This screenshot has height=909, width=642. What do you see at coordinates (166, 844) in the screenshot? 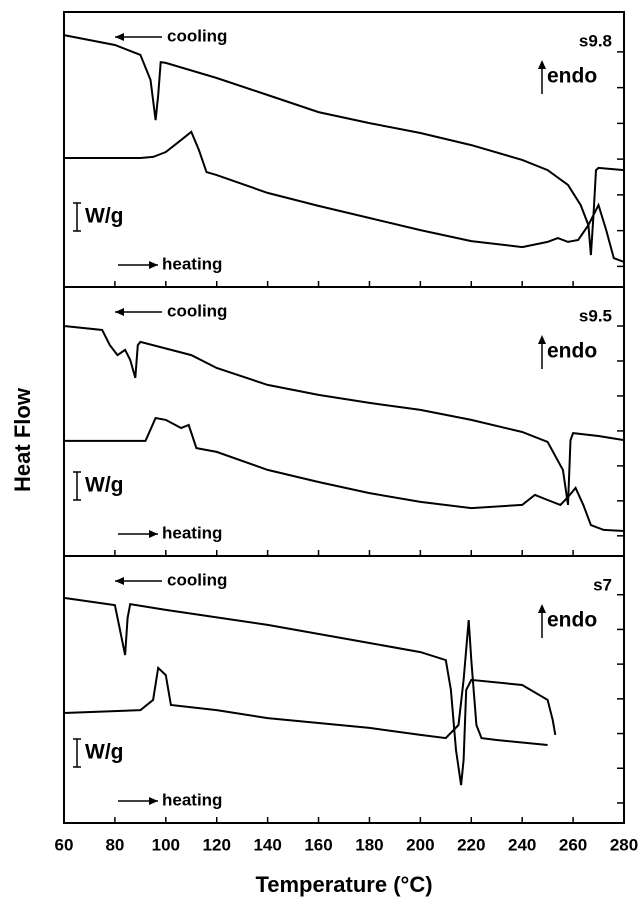
I see `x-tick-label: 100` at bounding box center [166, 844].